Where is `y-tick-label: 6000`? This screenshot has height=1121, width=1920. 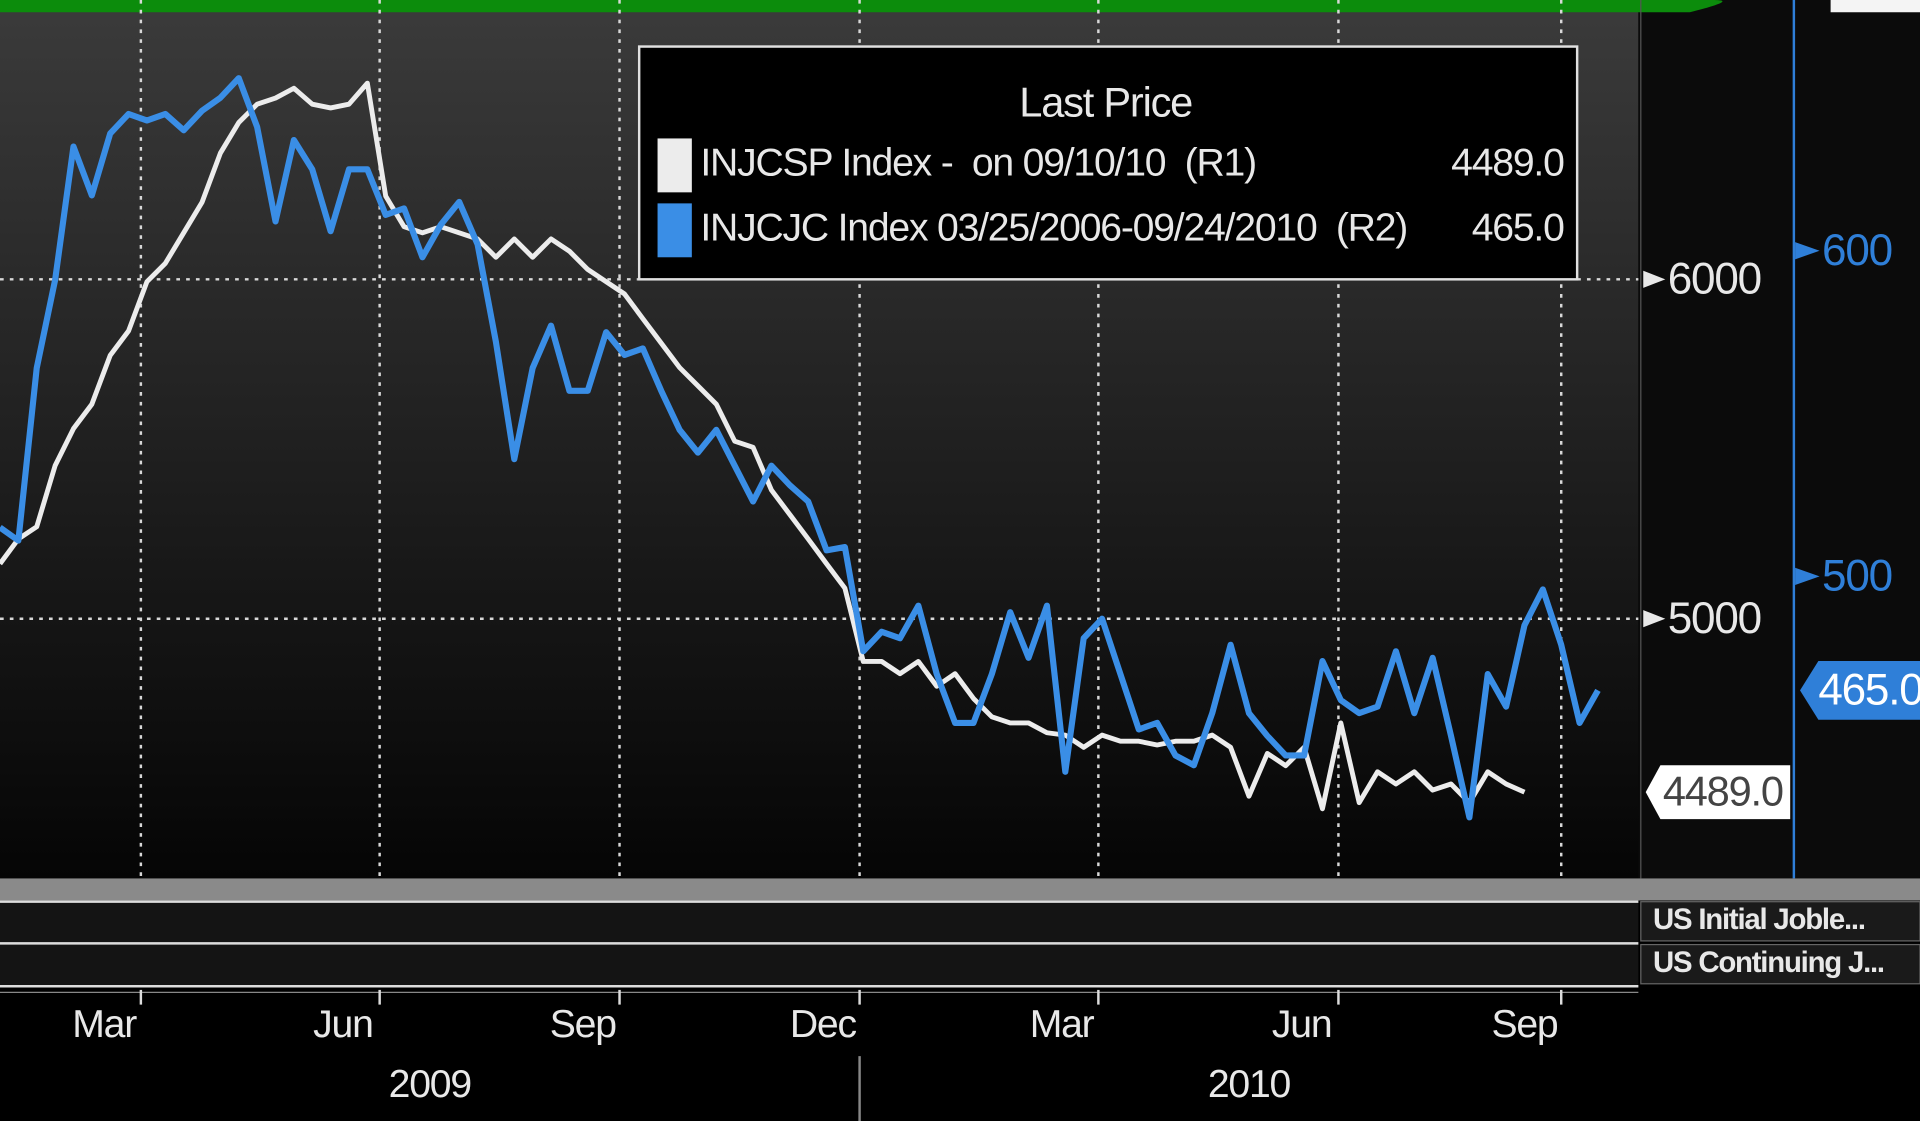 y-tick-label: 6000 is located at coordinates (1714, 278).